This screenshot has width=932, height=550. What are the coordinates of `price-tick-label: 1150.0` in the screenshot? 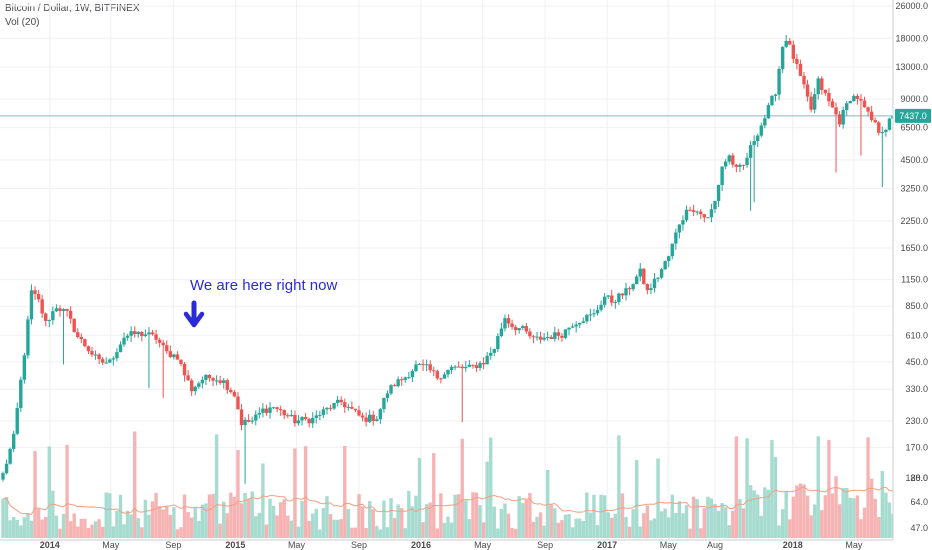 It's located at (914, 280).